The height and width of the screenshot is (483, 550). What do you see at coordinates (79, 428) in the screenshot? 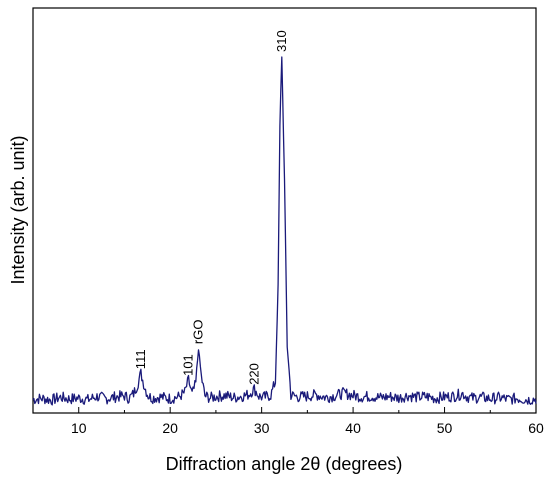
I see `x-tick-label: 10` at bounding box center [79, 428].